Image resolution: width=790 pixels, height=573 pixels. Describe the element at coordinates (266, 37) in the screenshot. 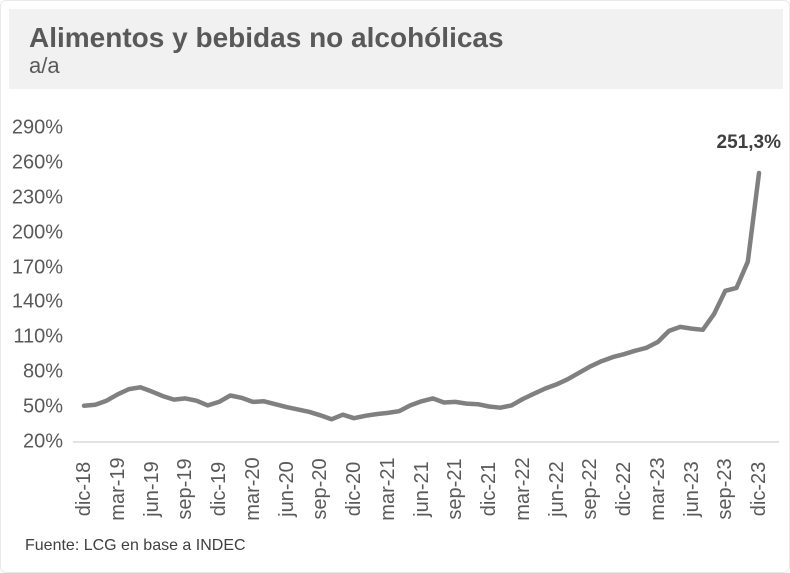

I see `chart-title: Alimentos y bebidas no alcohólicas` at that location.